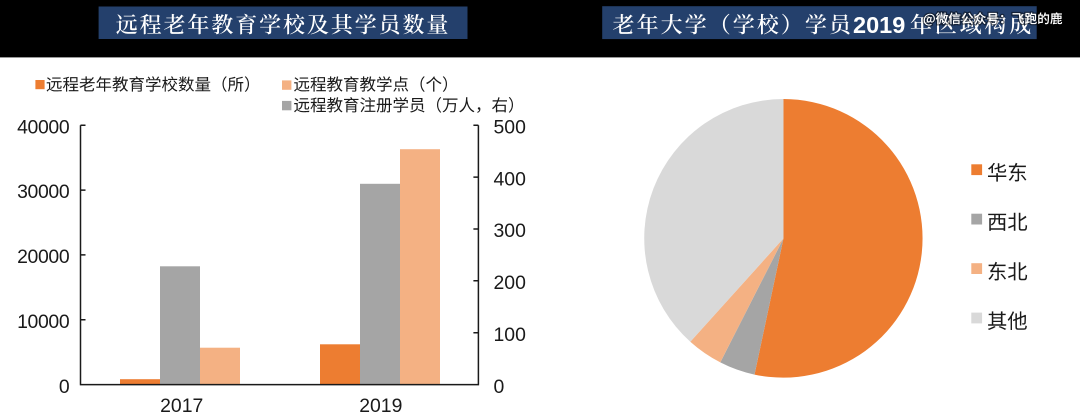 Image resolution: width=1080 pixels, height=419 pixels. Describe the element at coordinates (510, 231) in the screenshot. I see `svg-text: 300` at that location.